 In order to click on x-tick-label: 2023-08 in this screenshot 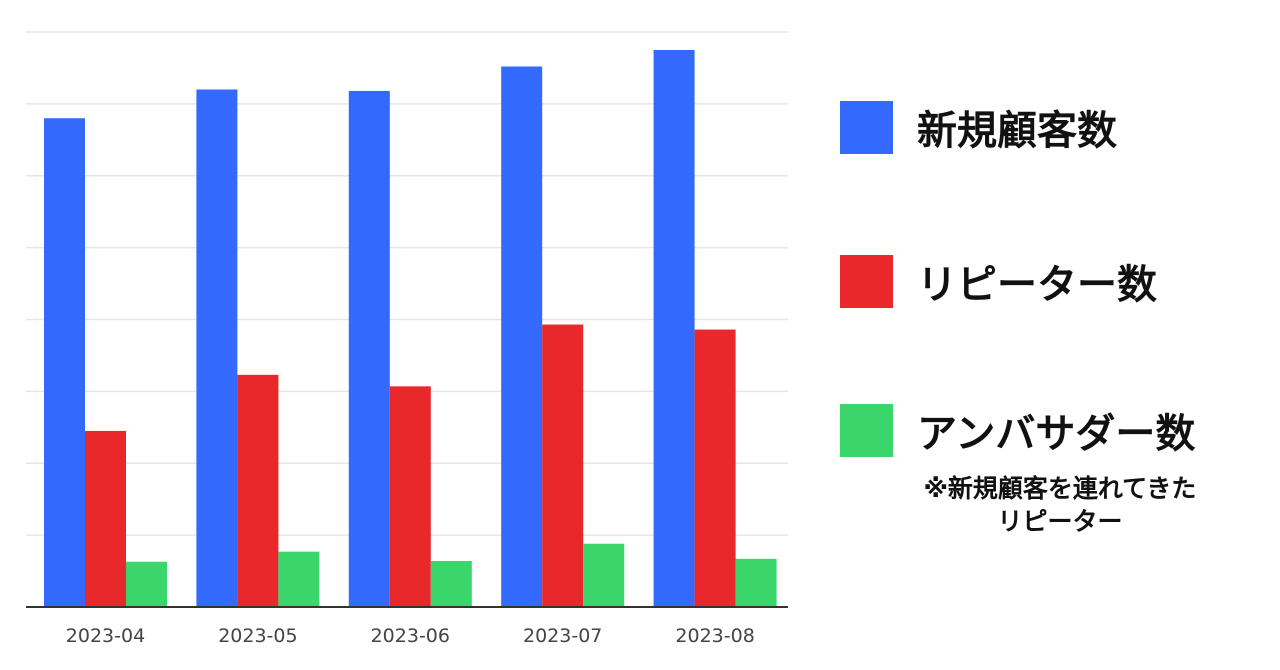, I will do `click(714, 636)`.